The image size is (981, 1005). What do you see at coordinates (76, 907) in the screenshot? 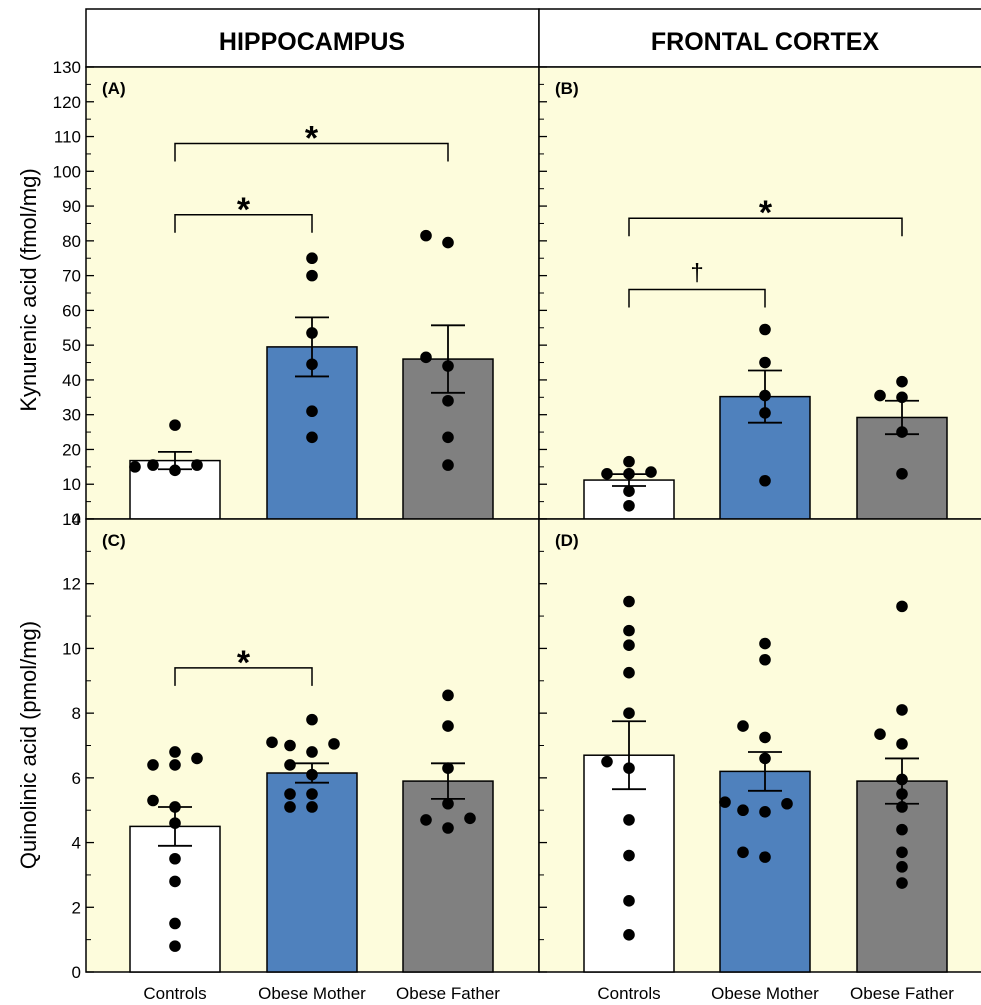
I see `y-tick-label: 2` at bounding box center [76, 907].